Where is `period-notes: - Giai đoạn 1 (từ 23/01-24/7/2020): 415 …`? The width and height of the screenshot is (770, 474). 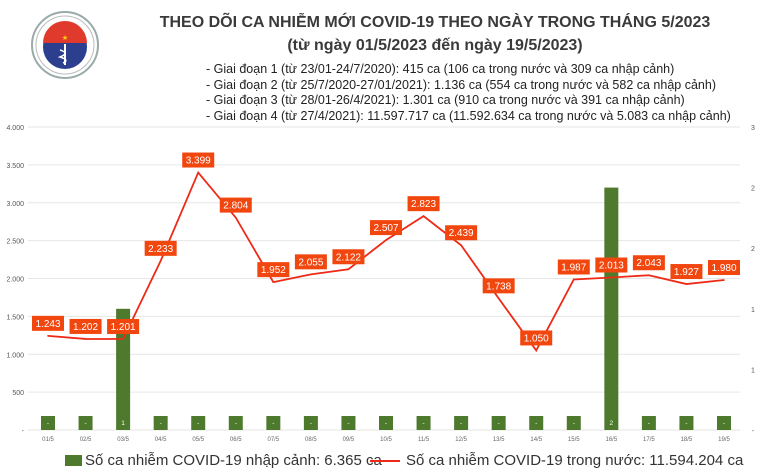
period-notes: - Giai đoạn 1 (từ 23/01-24/7/2020): 415 … is located at coordinates (468, 93).